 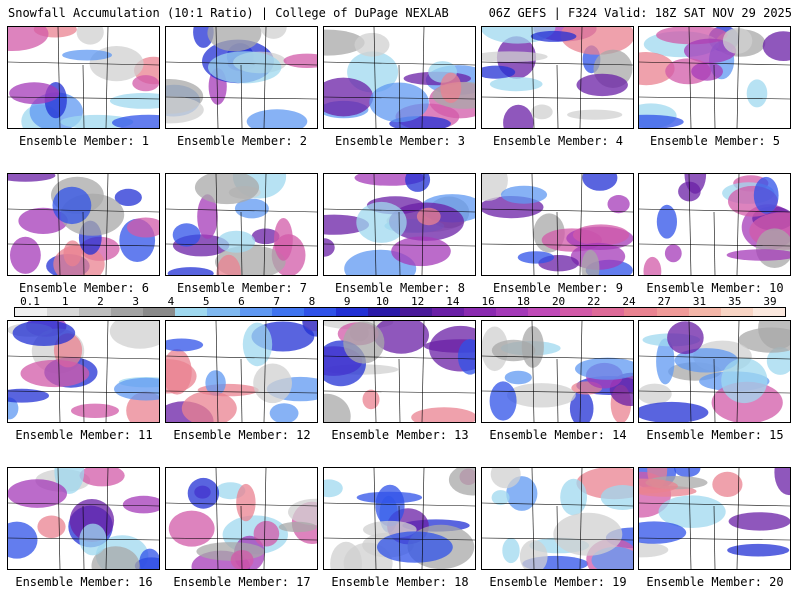 What do you see at coordinates (558, 288) in the screenshot?
I see `ensemble-member-label: Ensemble Member: 9` at bounding box center [558, 288].